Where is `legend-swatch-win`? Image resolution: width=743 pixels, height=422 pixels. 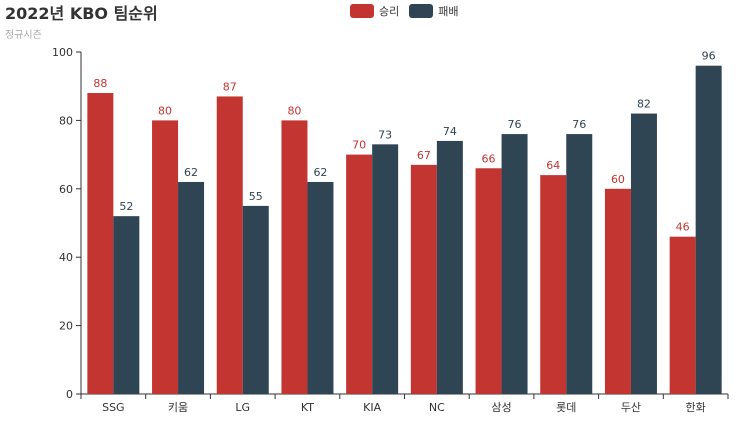 legend-swatch-win is located at coordinates (362, 11).